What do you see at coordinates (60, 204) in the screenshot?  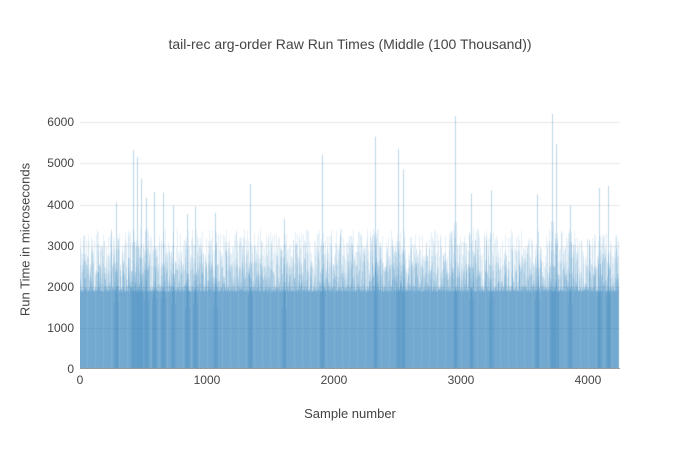 I see `y-tick-label: 4000` at bounding box center [60, 204].